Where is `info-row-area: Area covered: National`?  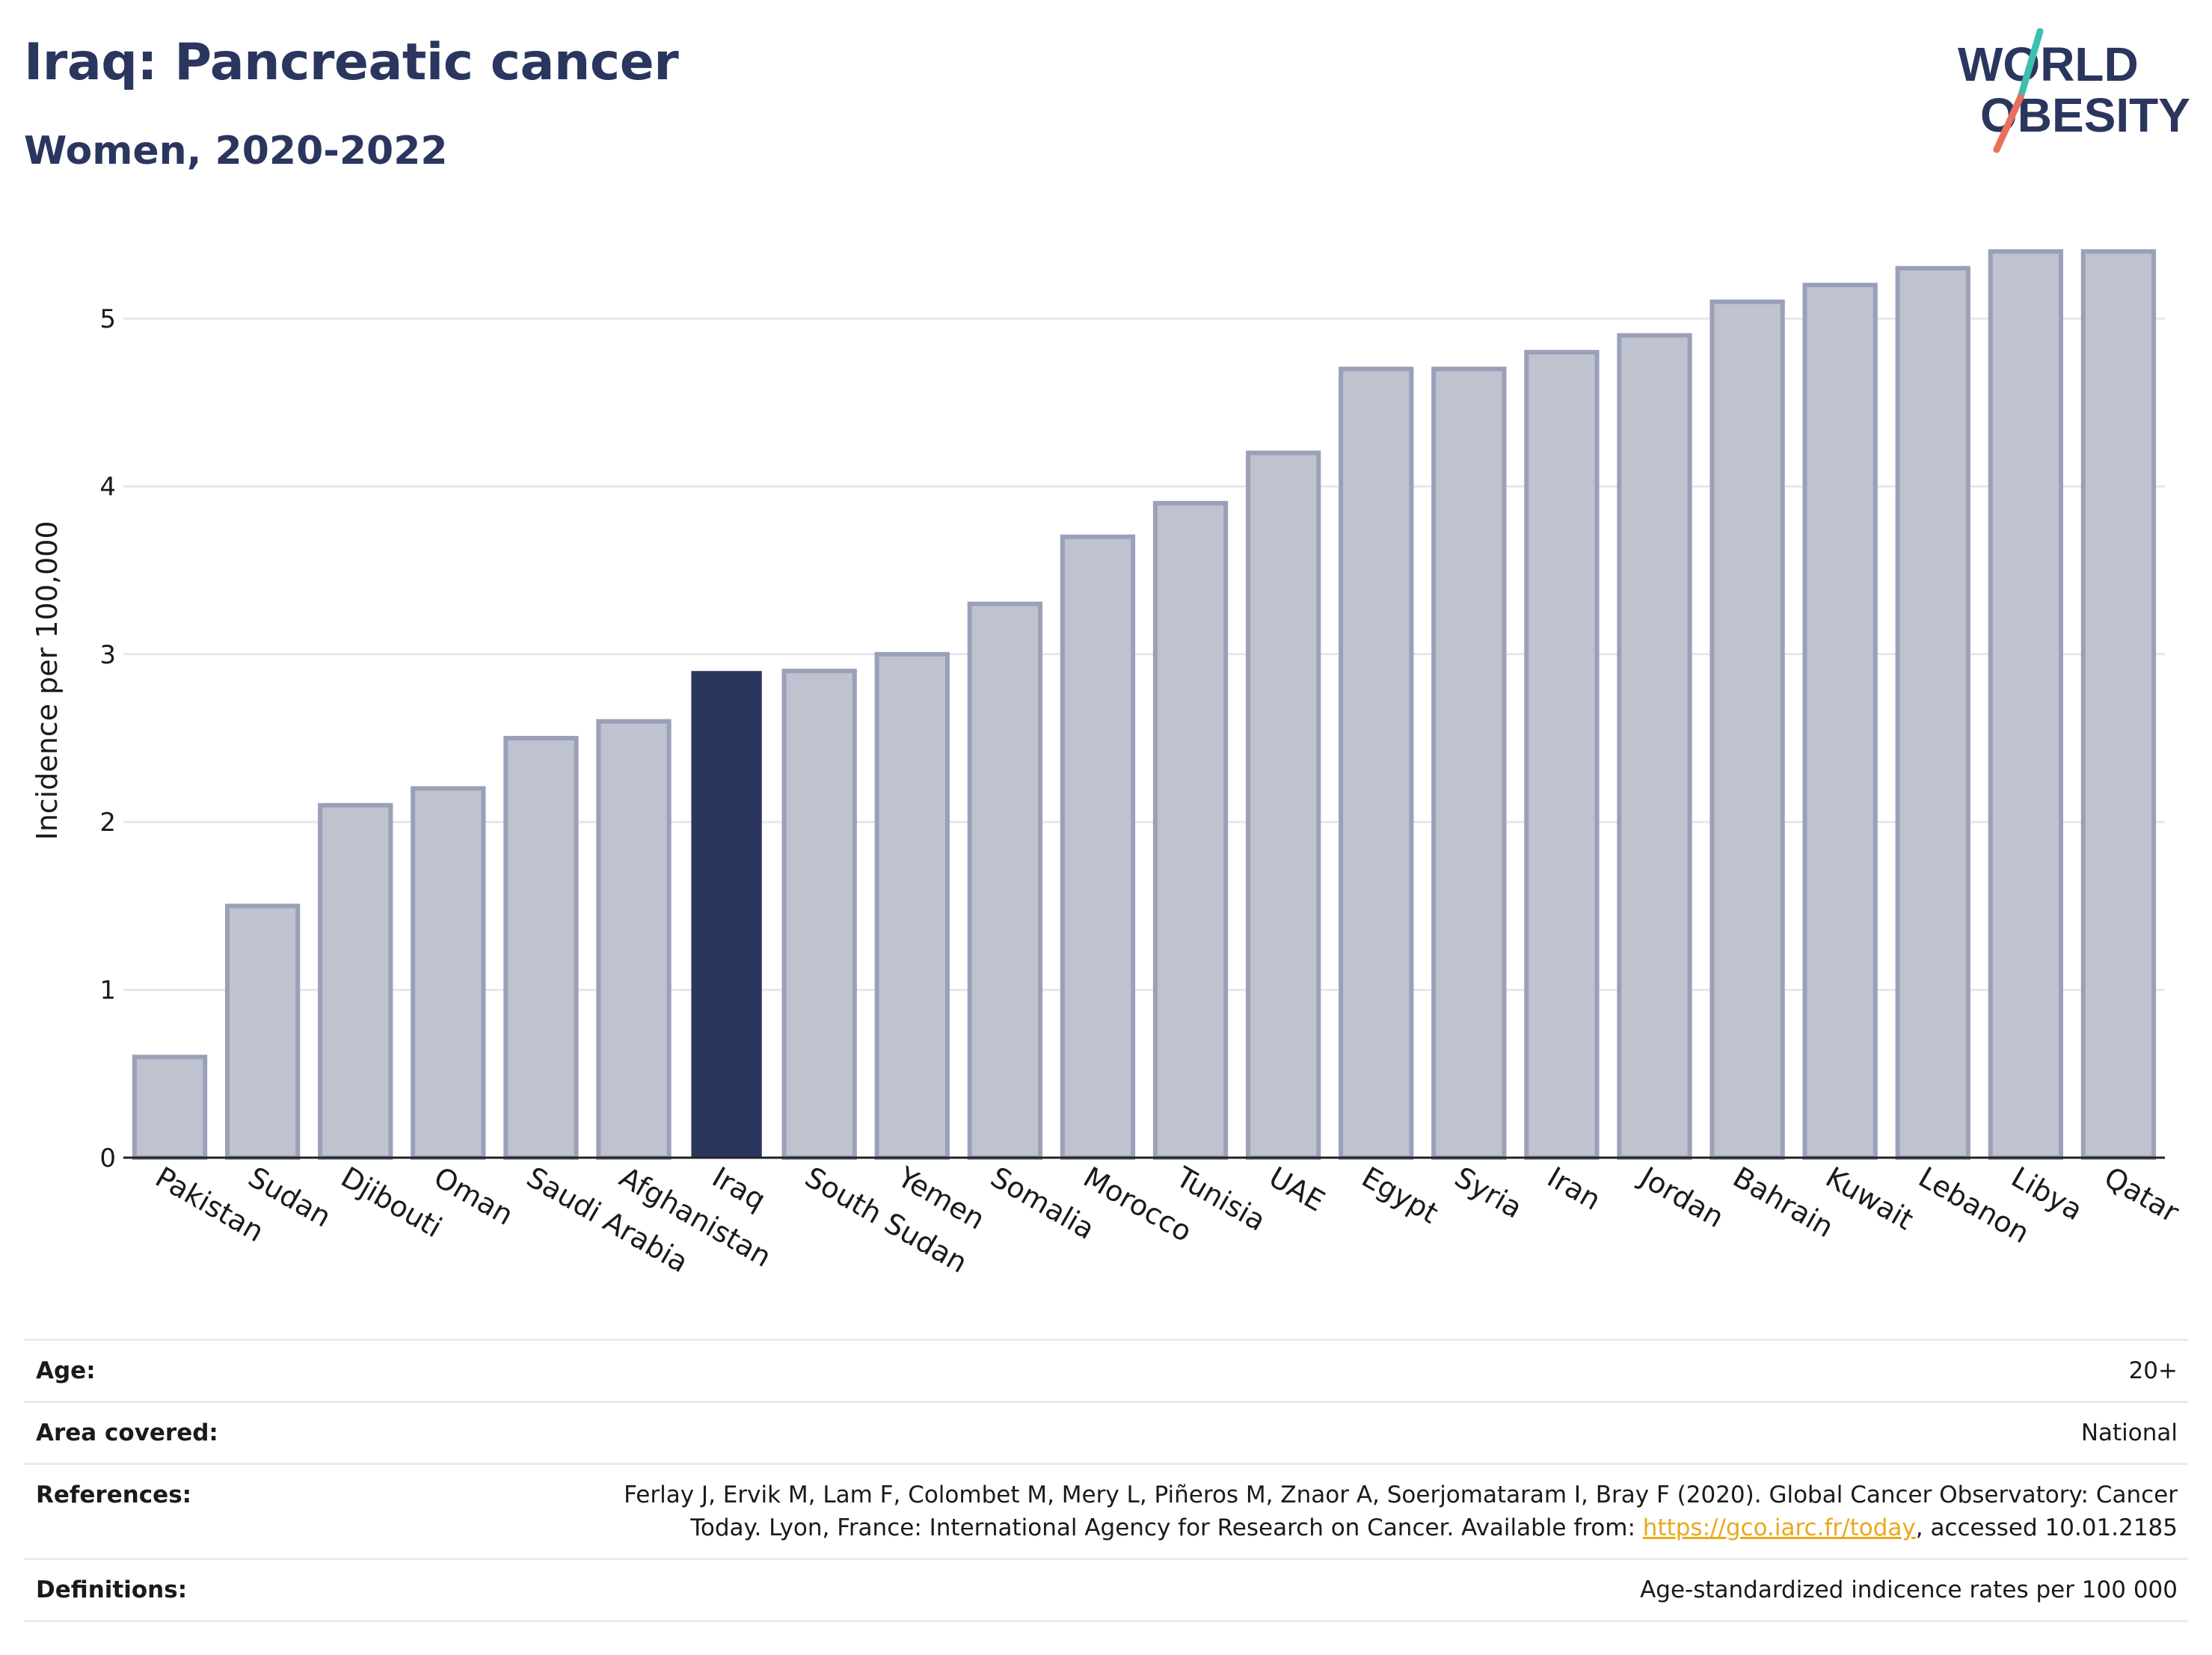
info-row-area: Area covered: National is located at coordinates (1106, 1432).